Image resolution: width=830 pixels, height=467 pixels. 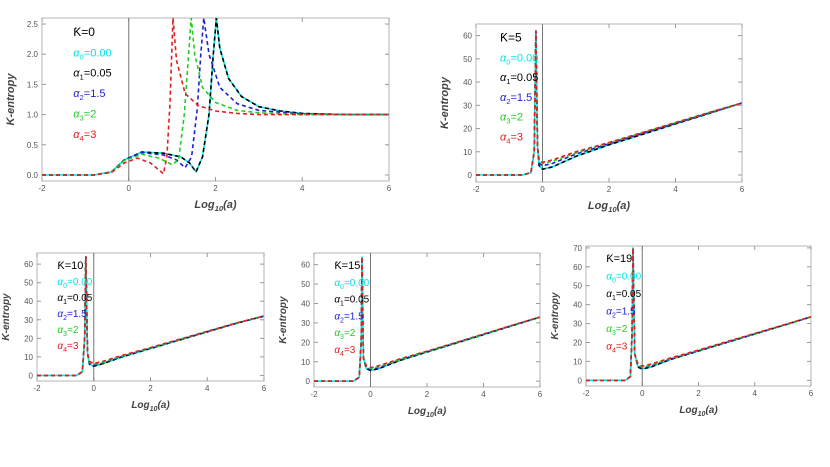 What do you see at coordinates (577, 248) in the screenshot?
I see `y-tick-label: 70` at bounding box center [577, 248].